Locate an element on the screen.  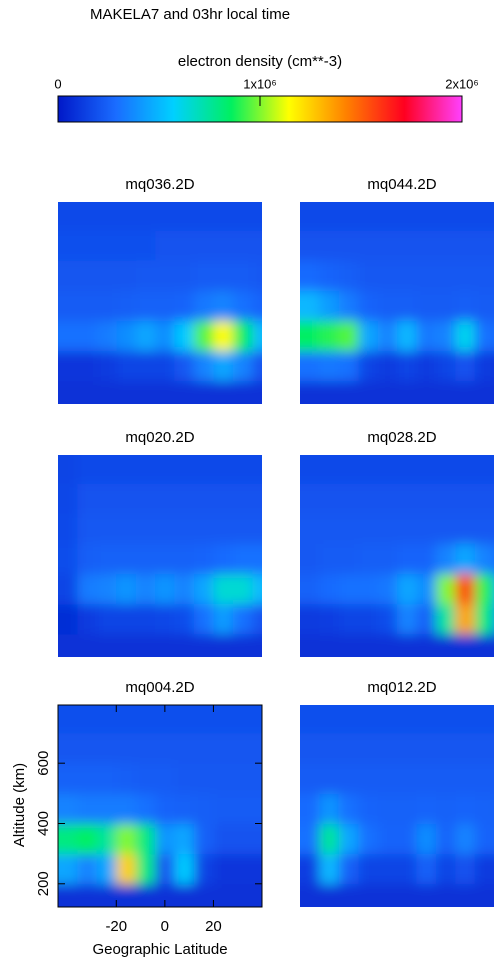
y-tick-label: 600 is located at coordinates (43, 763).